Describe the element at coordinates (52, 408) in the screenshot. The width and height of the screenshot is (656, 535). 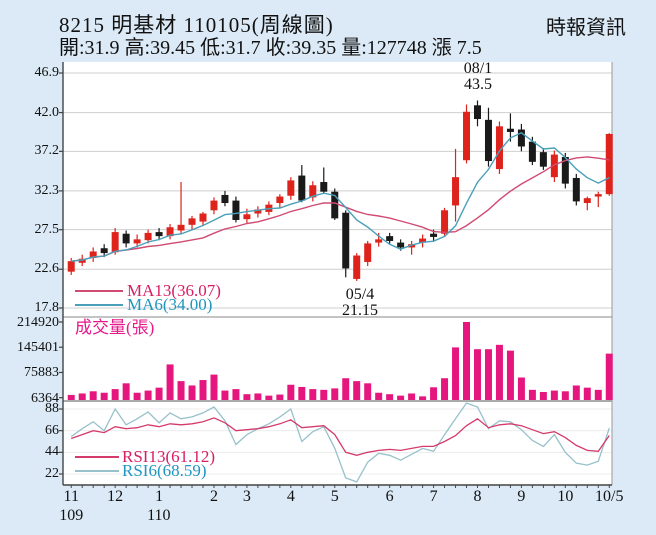
I see `rsi-axis-tick-label: 88` at that location.